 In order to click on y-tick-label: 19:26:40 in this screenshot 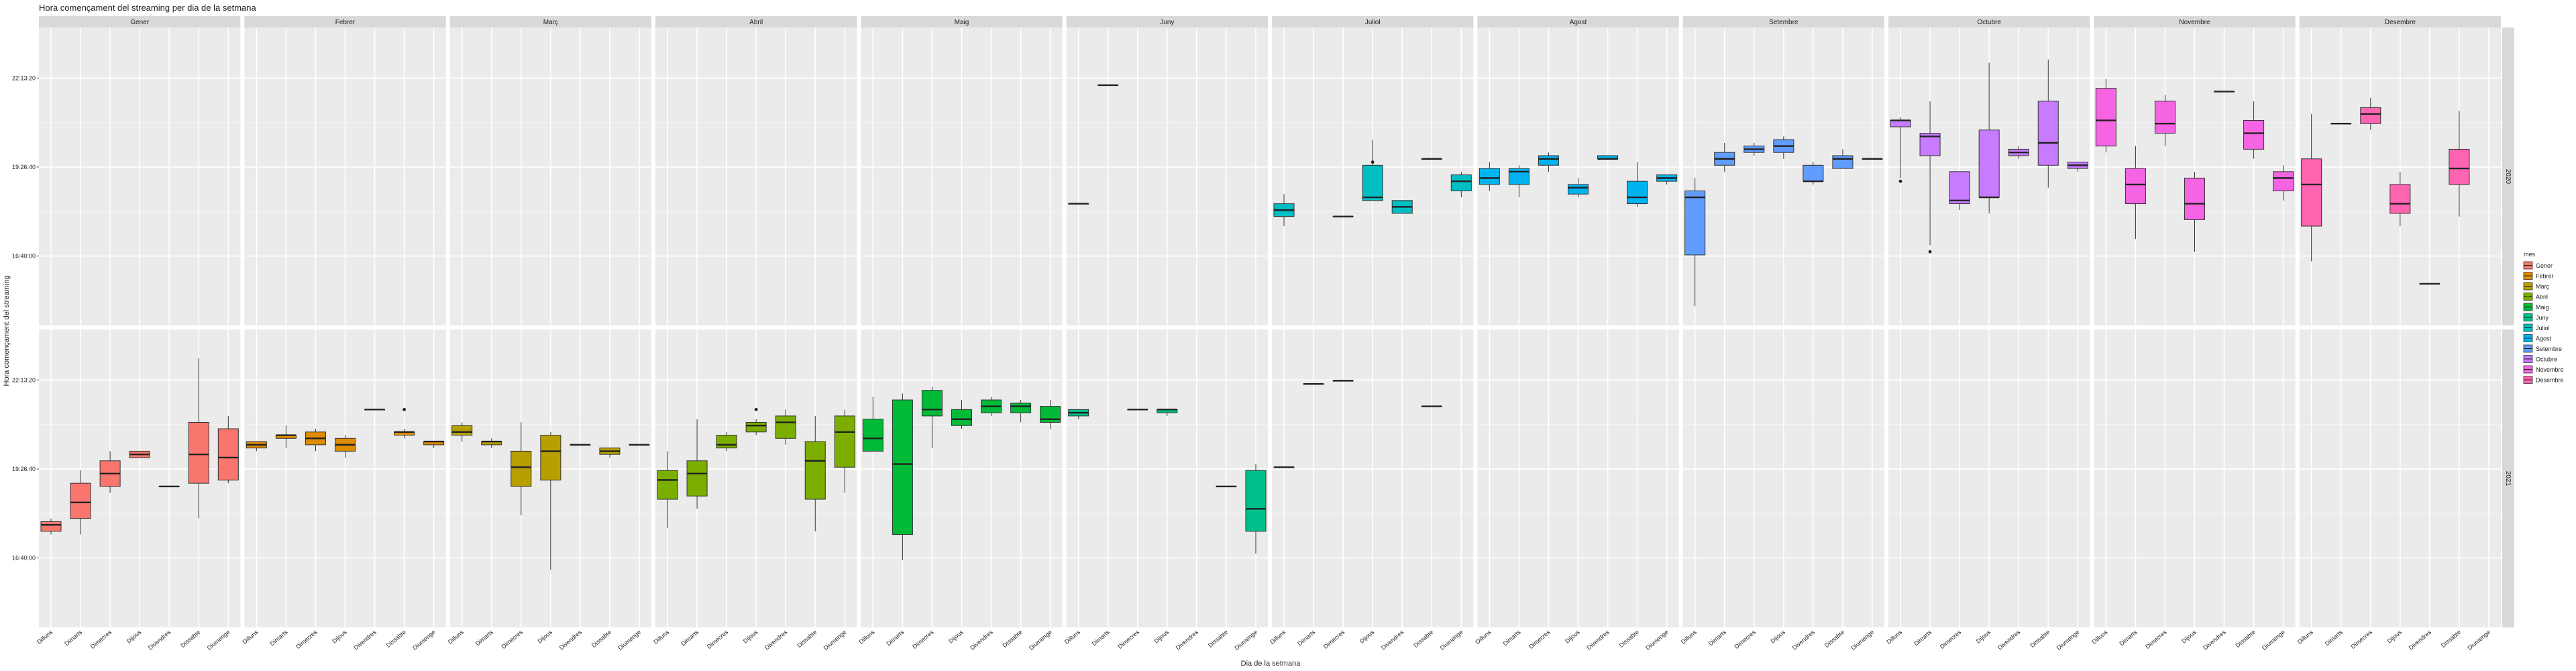, I will do `click(24, 469)`.